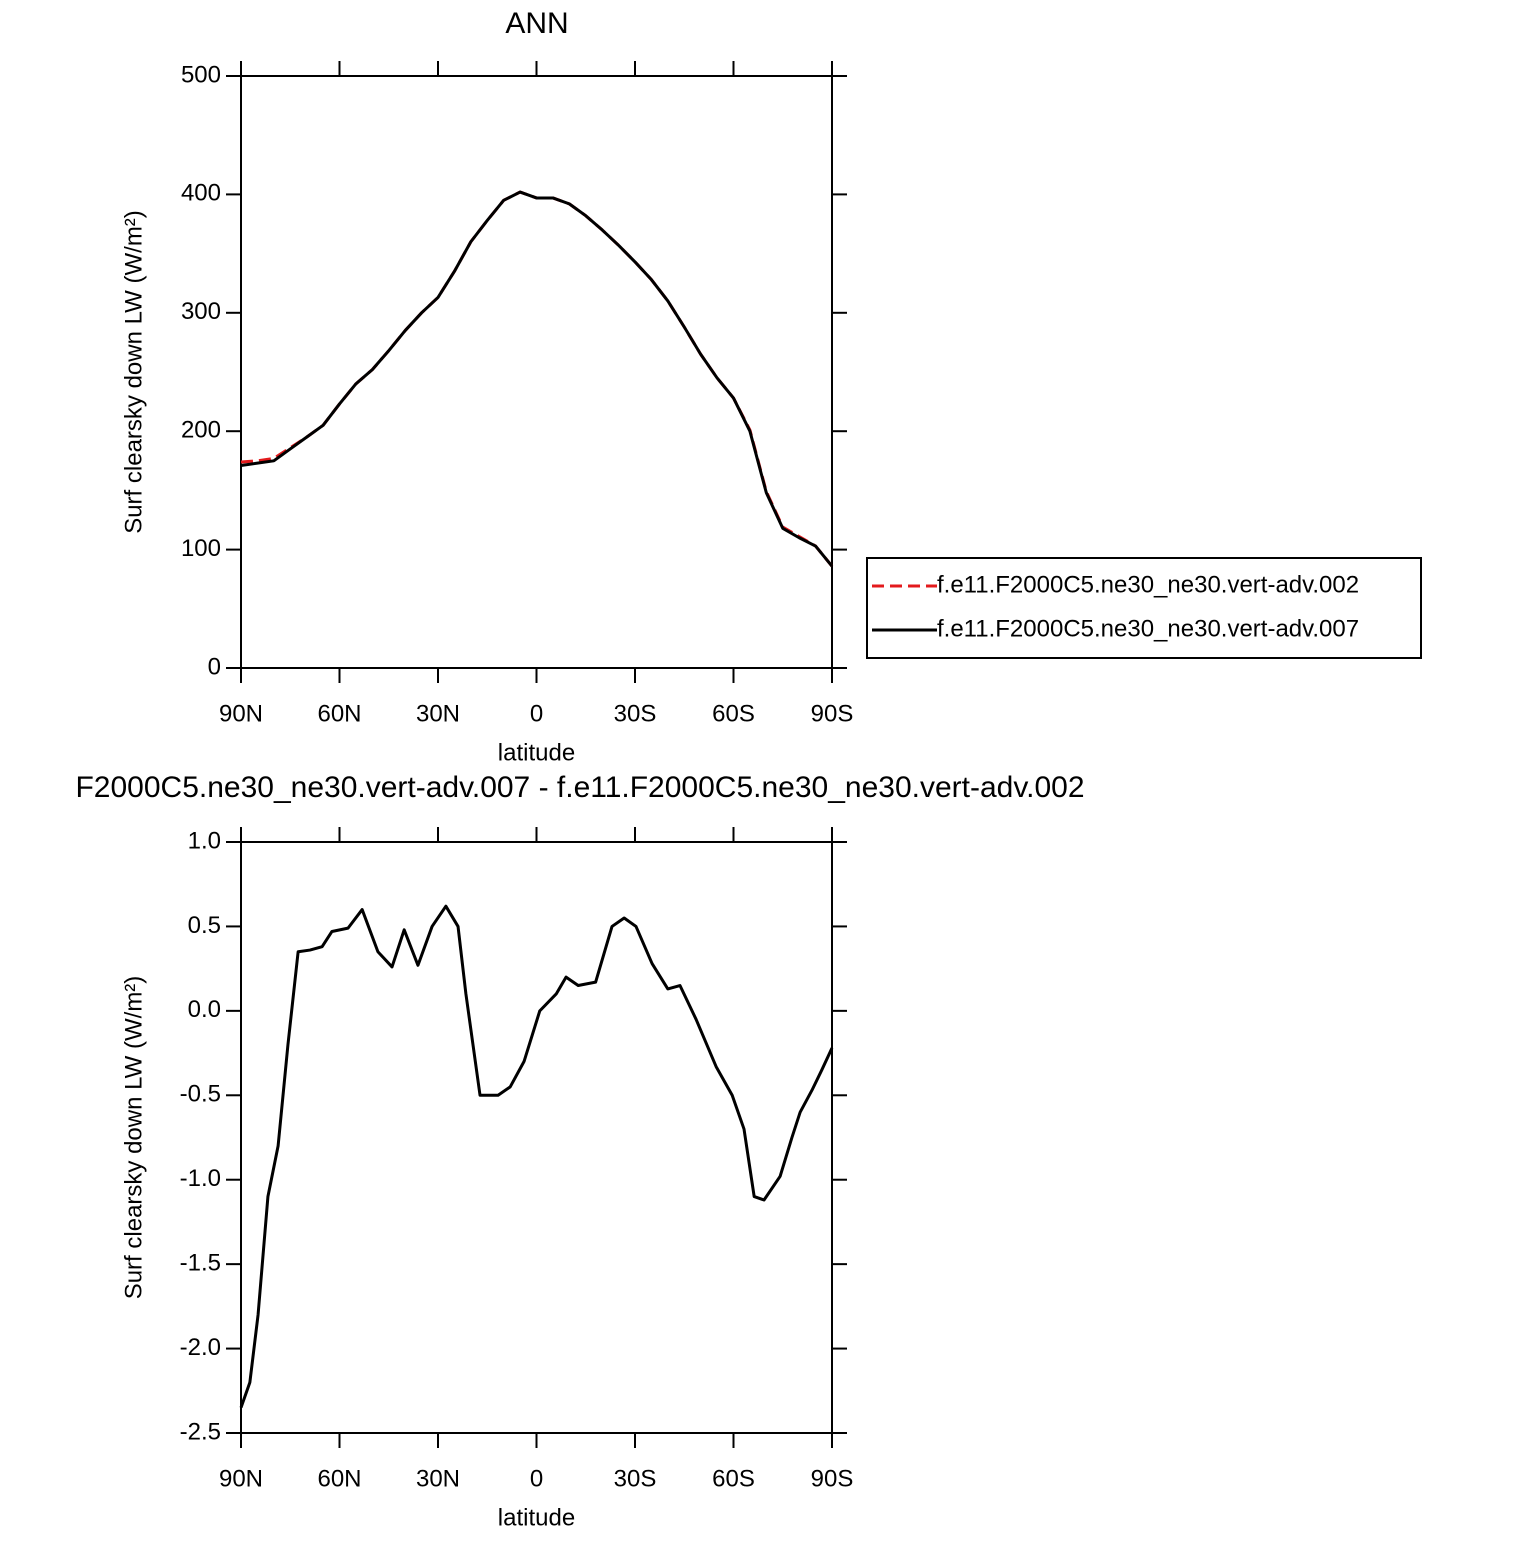 The width and height of the screenshot is (1530, 1541). What do you see at coordinates (201, 74) in the screenshot?
I see `y-tick-label: 500` at bounding box center [201, 74].